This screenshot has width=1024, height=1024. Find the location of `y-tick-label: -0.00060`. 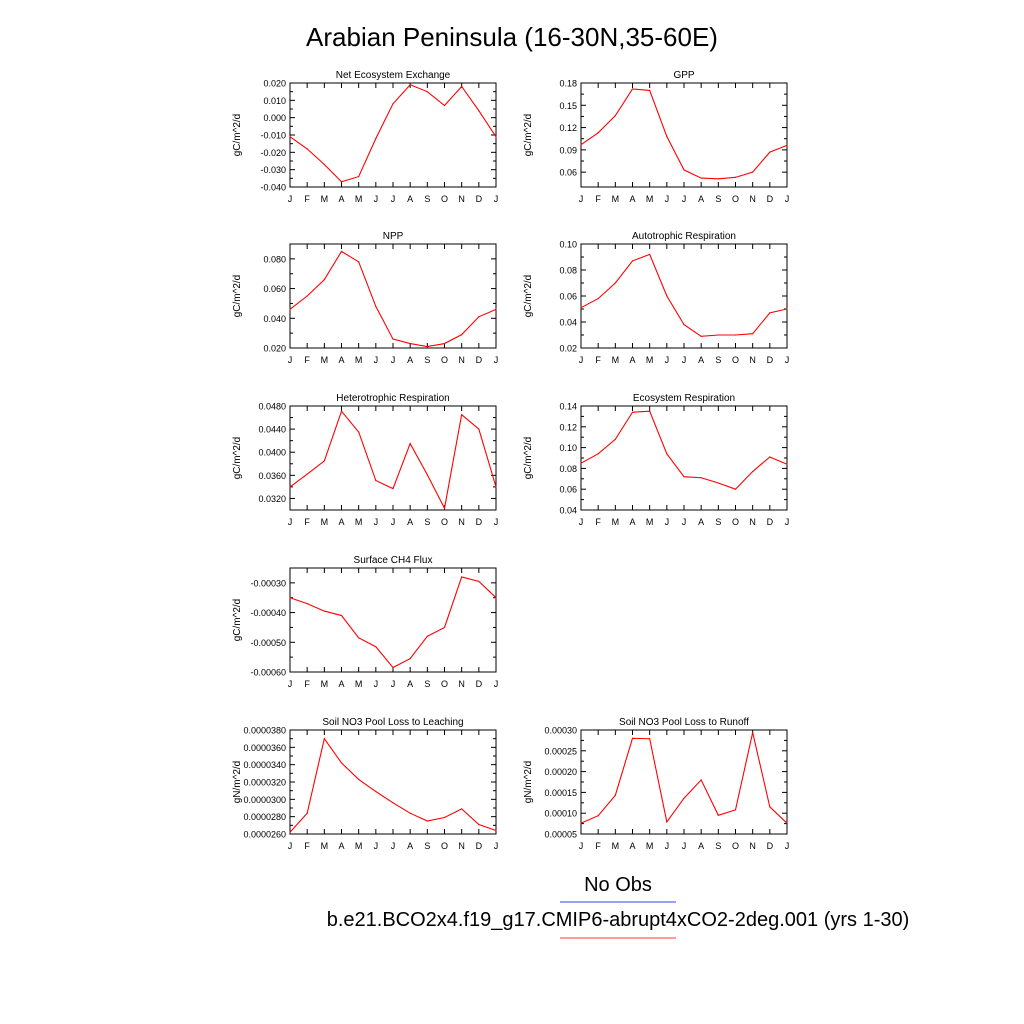

y-tick-label: -0.00060 is located at coordinates (268, 673).